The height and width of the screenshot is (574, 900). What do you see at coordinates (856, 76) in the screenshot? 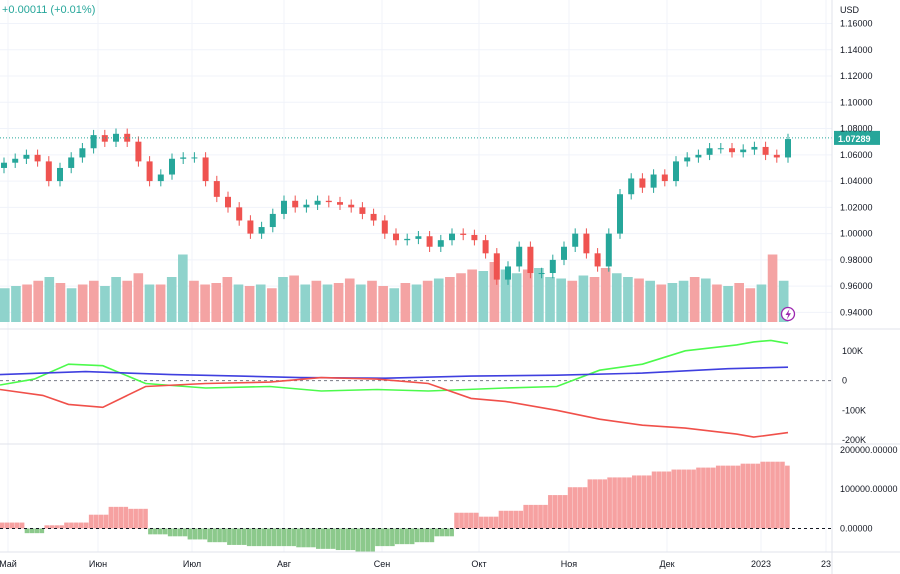
I see `price-tick-label: 1.12000` at bounding box center [856, 76].